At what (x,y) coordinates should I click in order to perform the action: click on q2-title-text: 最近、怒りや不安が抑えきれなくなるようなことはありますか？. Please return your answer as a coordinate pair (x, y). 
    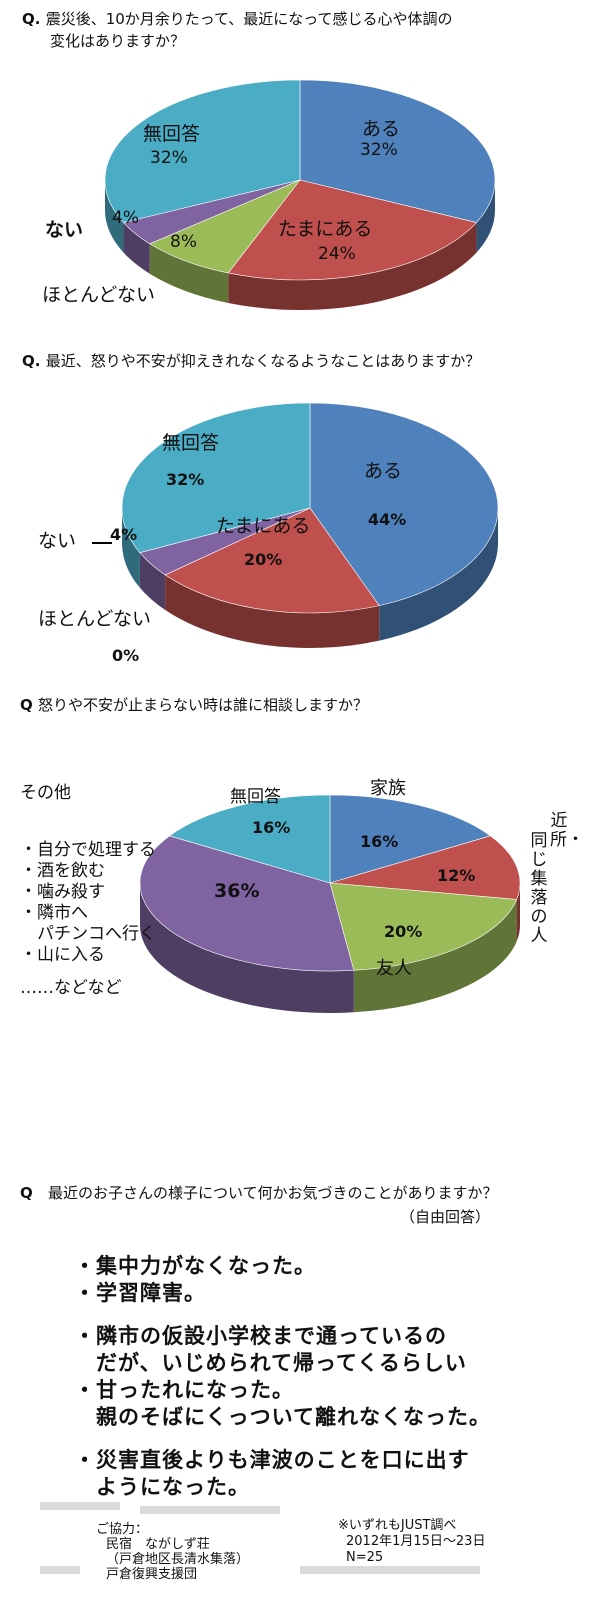
    Looking at the image, I should click on (263, 361).